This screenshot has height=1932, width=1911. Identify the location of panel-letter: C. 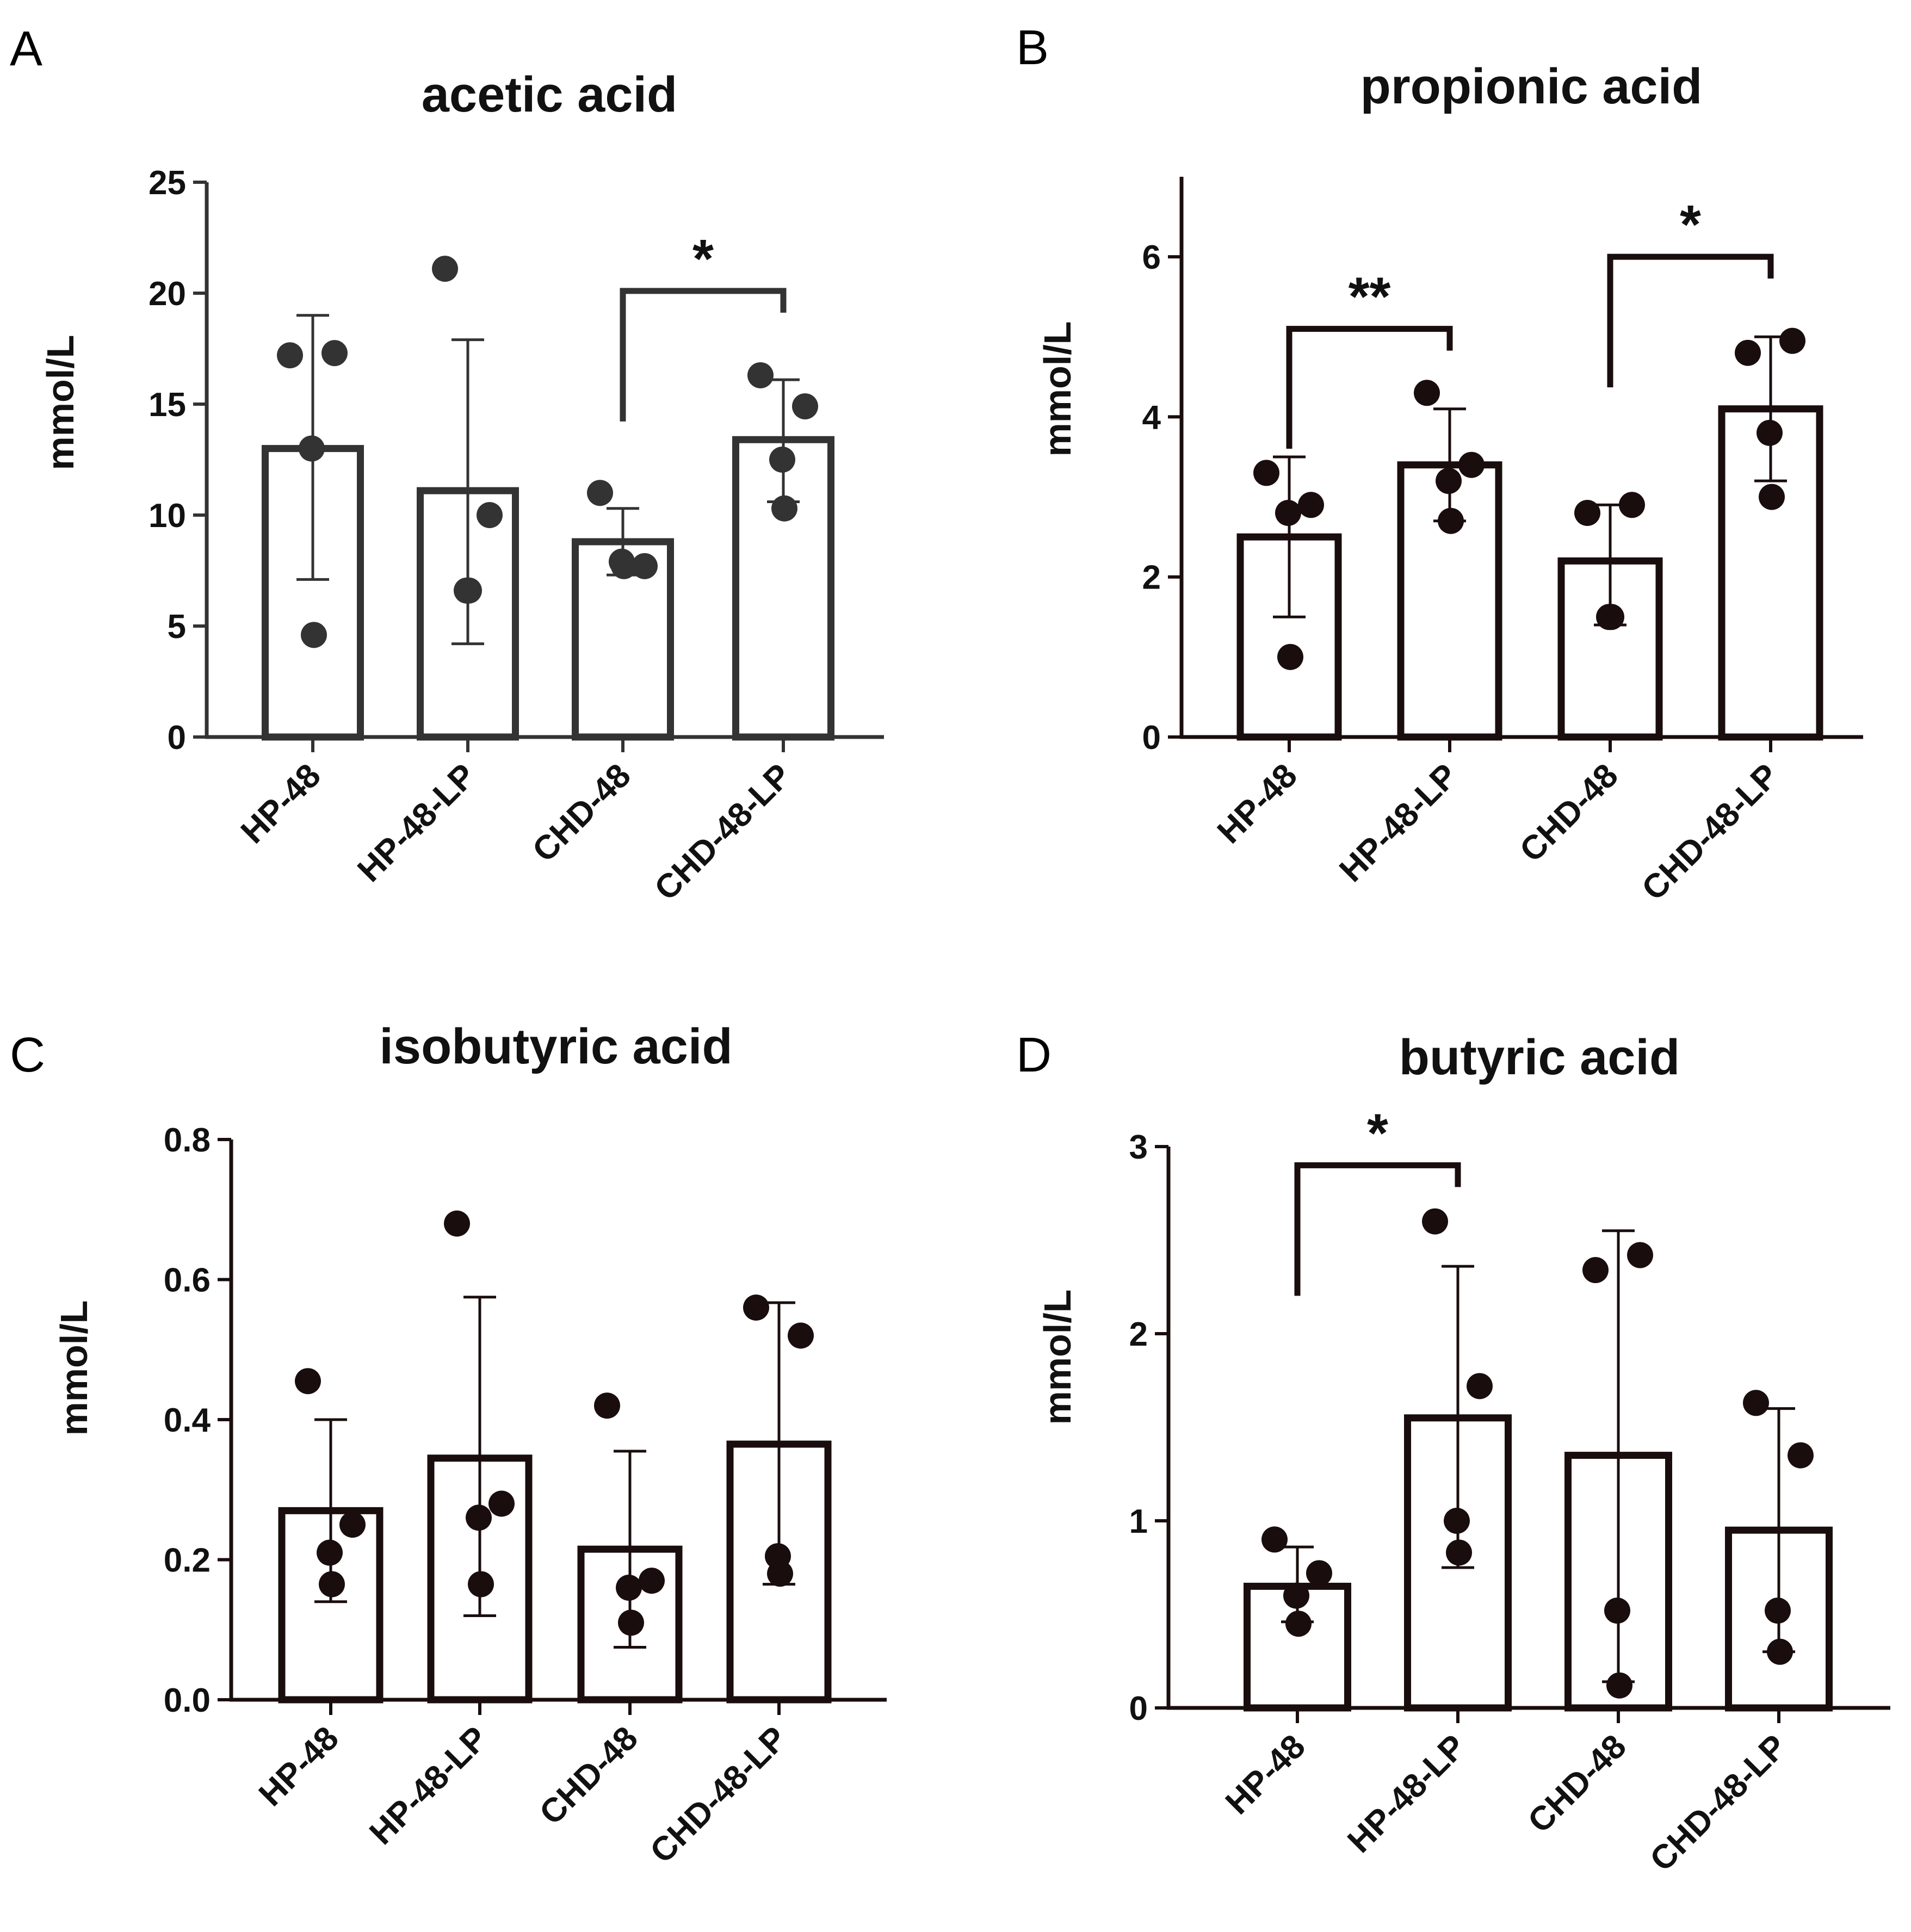
(27, 1055).